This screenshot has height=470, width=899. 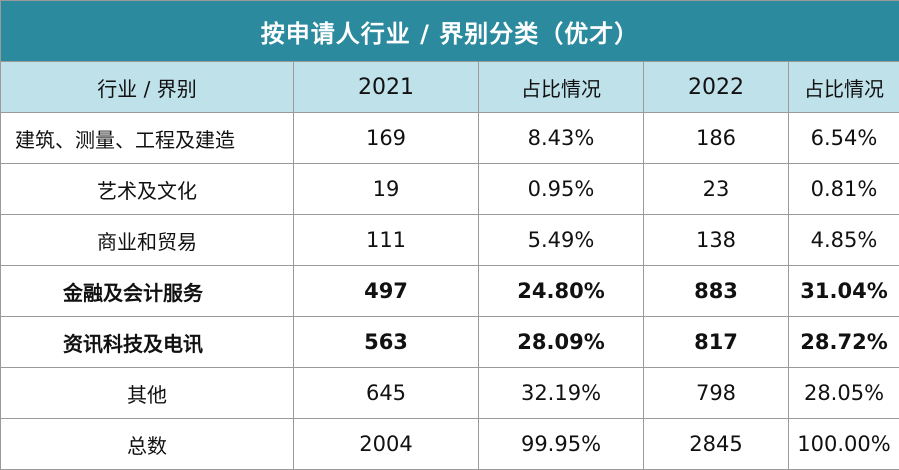 What do you see at coordinates (844, 87) in the screenshot?
I see `header-share-2022: 占比情况` at bounding box center [844, 87].